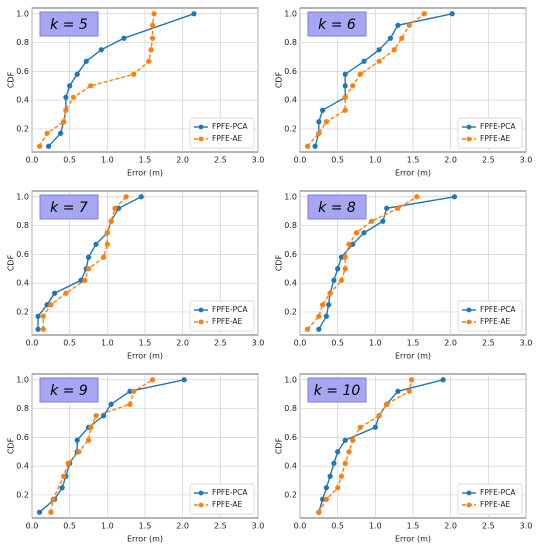 The image size is (536, 550). I want to click on annotation: k = 10, so click(337, 391).